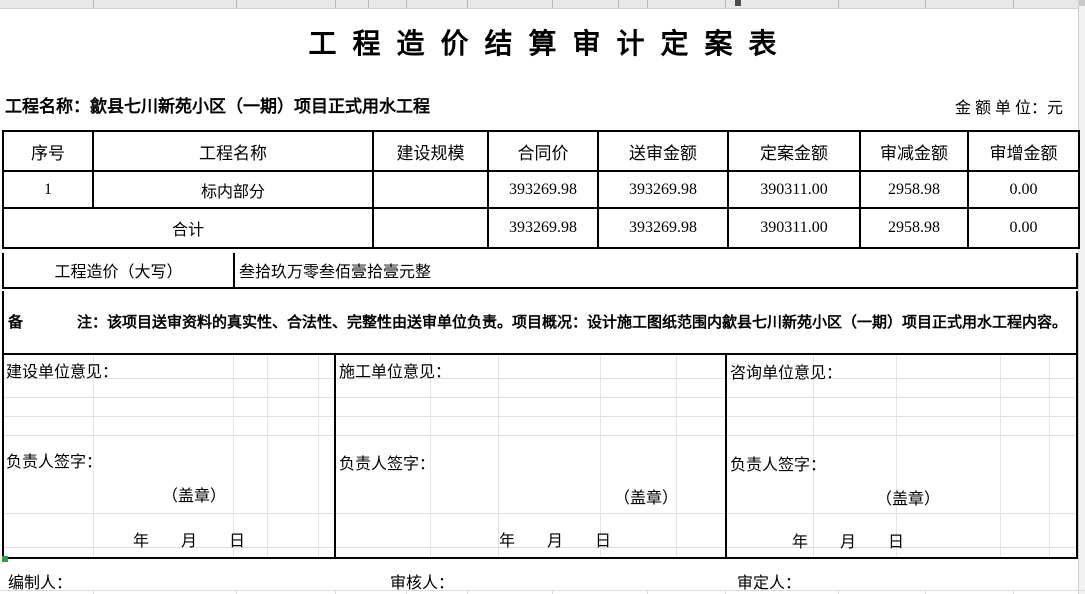  Describe the element at coordinates (62, 372) in the screenshot. I see `owner-opinion-title: 建设单位意见：` at that location.